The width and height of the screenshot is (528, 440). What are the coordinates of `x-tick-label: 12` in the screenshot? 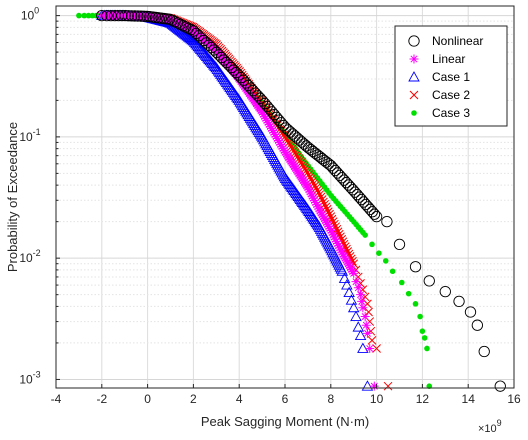 It's located at (423, 399).